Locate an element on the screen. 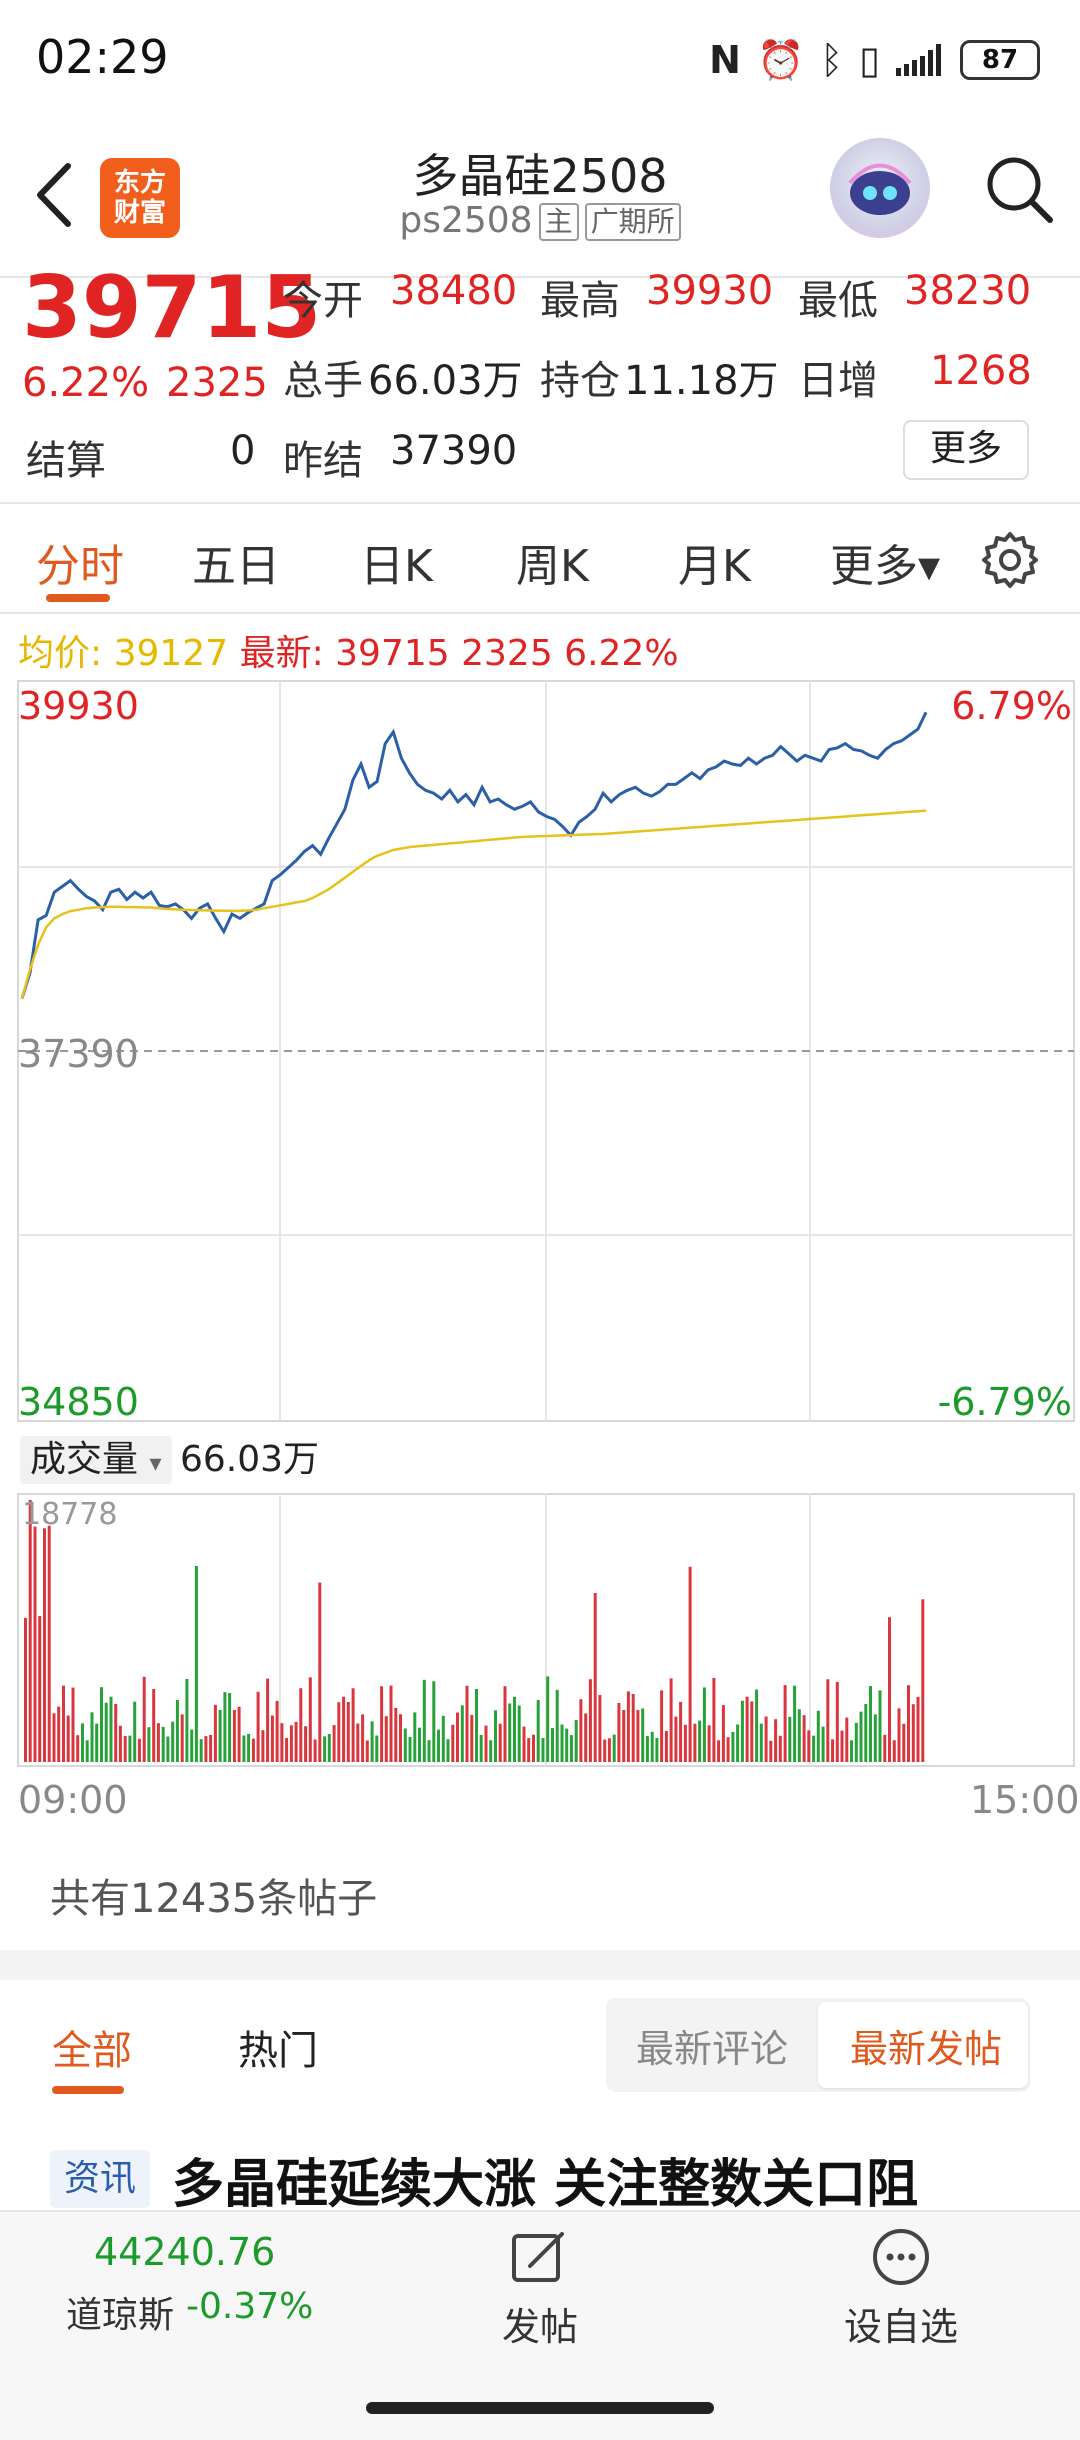 Image resolution: width=1080 pixels, height=2440 pixels. volume-indicator-label: 成交量 is located at coordinates (84, 1459).